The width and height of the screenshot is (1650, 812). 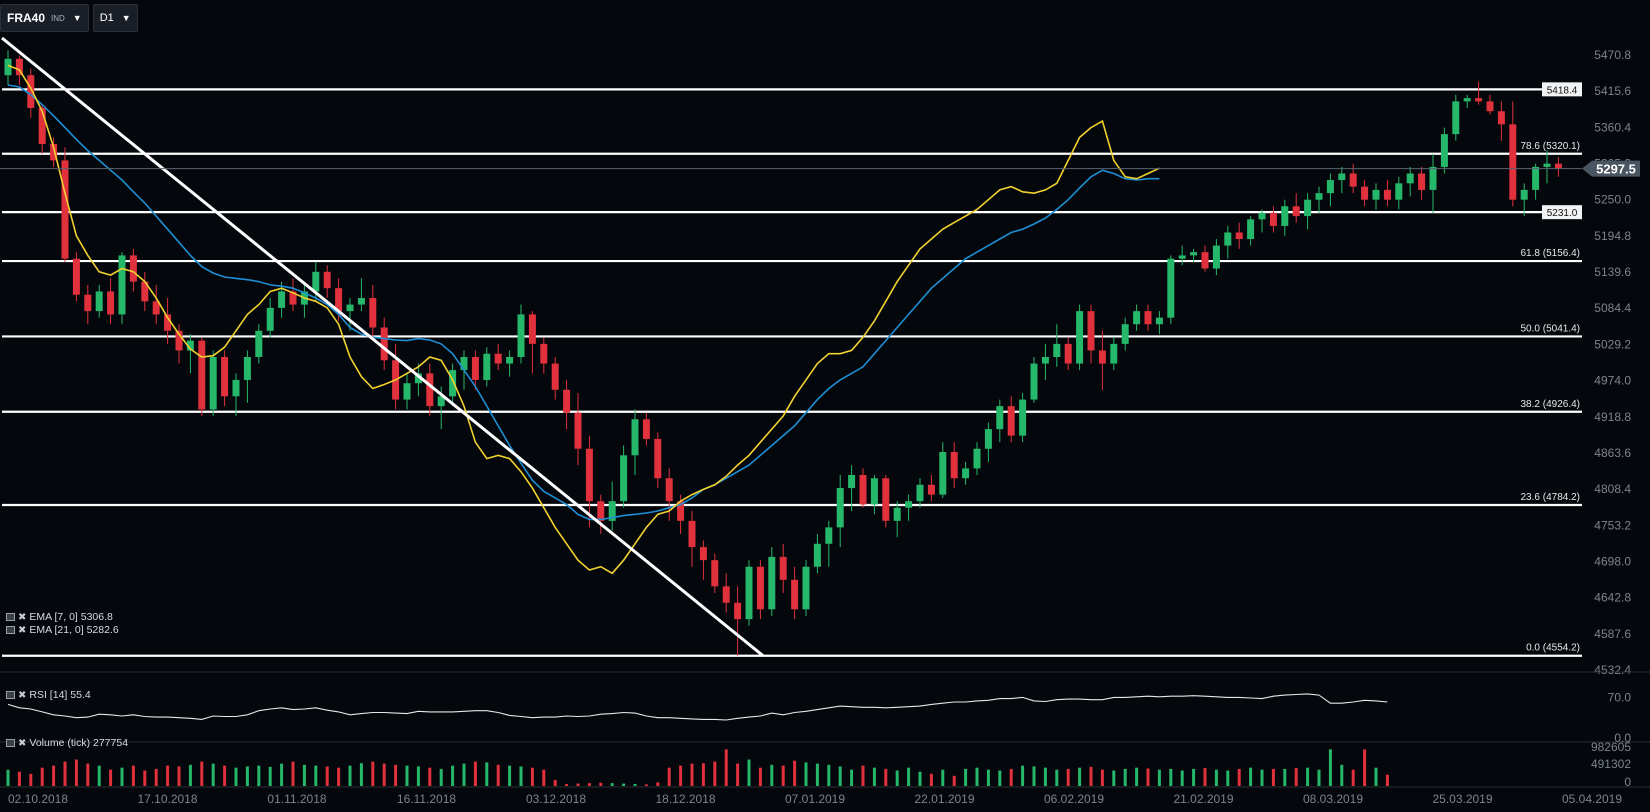 What do you see at coordinates (48, 695) in the screenshot?
I see `legend-rsi: ✖ RSI [14] 55.4` at bounding box center [48, 695].